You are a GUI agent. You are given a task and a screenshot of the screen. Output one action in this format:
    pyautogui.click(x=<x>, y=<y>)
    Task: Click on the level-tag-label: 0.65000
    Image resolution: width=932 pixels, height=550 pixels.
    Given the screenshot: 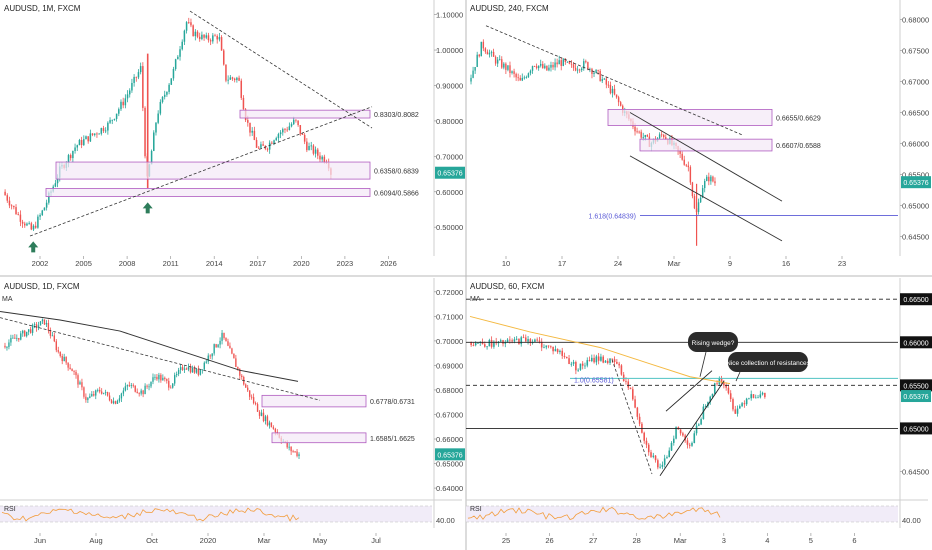 What is the action you would take?
    pyautogui.click(x=915, y=429)
    